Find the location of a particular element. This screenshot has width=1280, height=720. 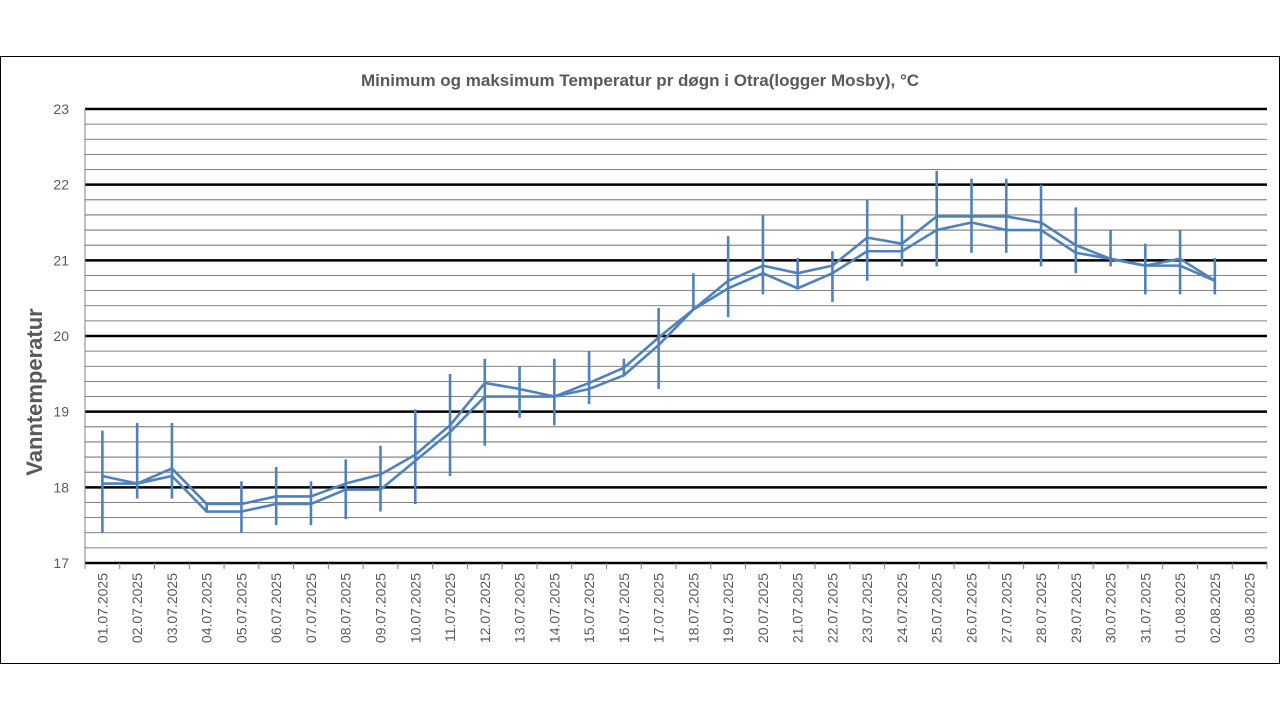

x-tick-label: 28.07.2025 is located at coordinates (1041, 608).